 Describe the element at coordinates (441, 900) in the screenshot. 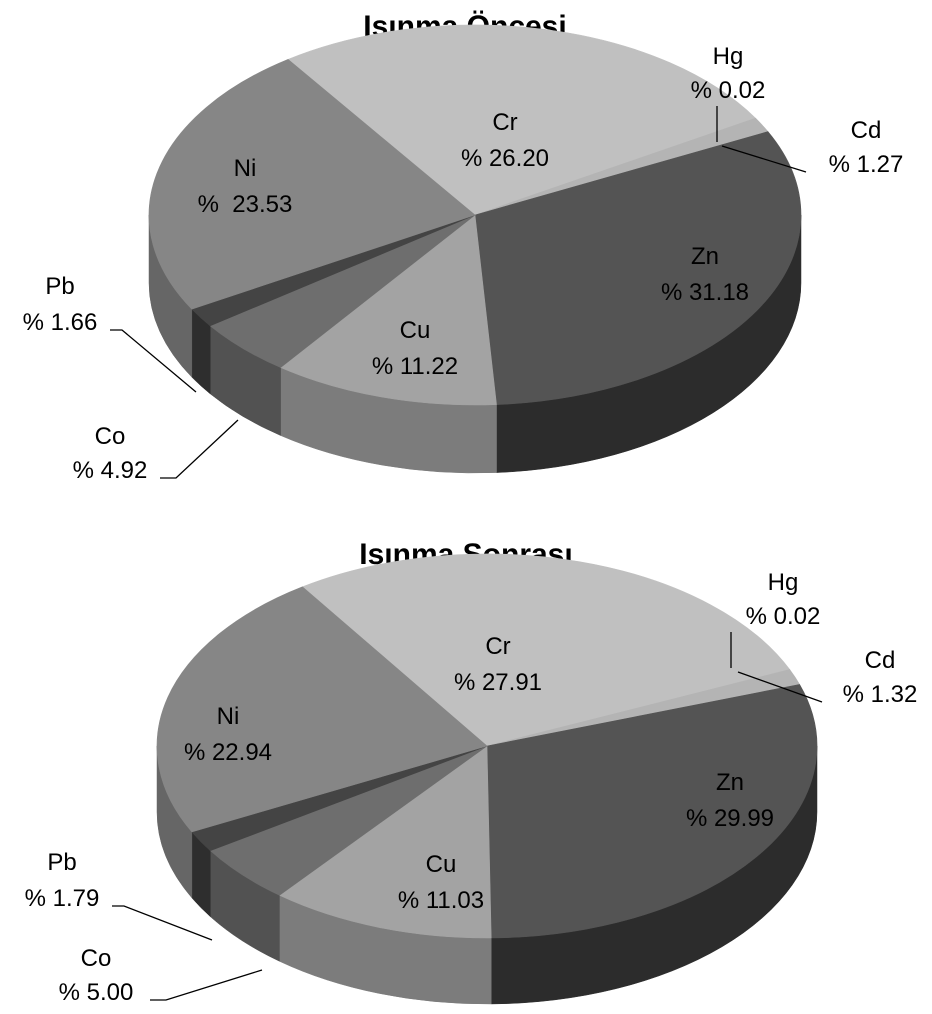

I see `slice-value-cu: % 11.03` at that location.